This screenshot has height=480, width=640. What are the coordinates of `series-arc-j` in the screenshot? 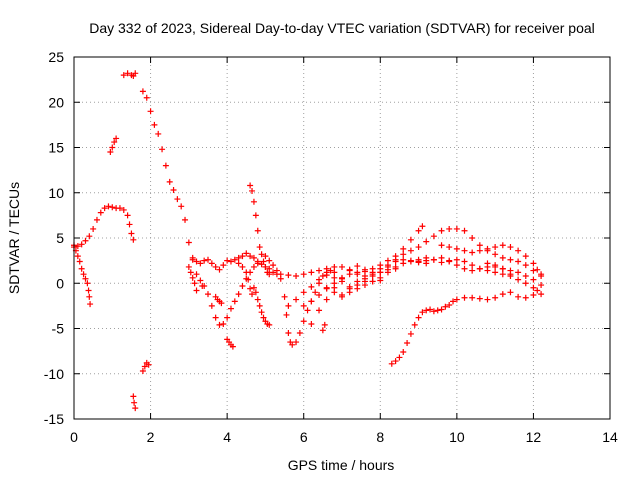 It's located at (234, 264).